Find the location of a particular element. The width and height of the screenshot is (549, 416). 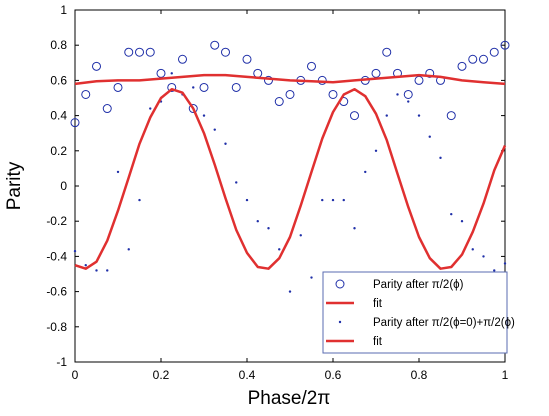

y-axis-title: Parity is located at coordinates (14, 185).